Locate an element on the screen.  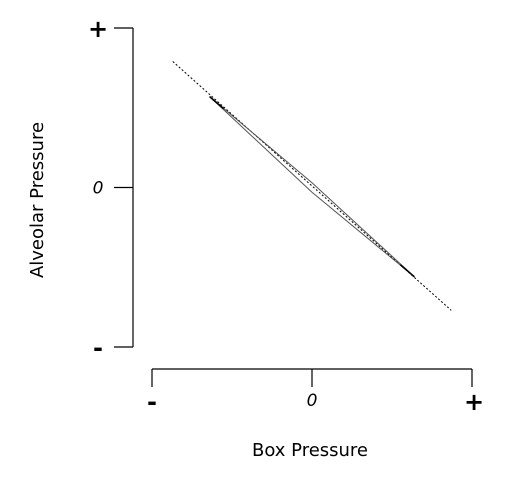
x-tick-label: 0 is located at coordinates (312, 401).